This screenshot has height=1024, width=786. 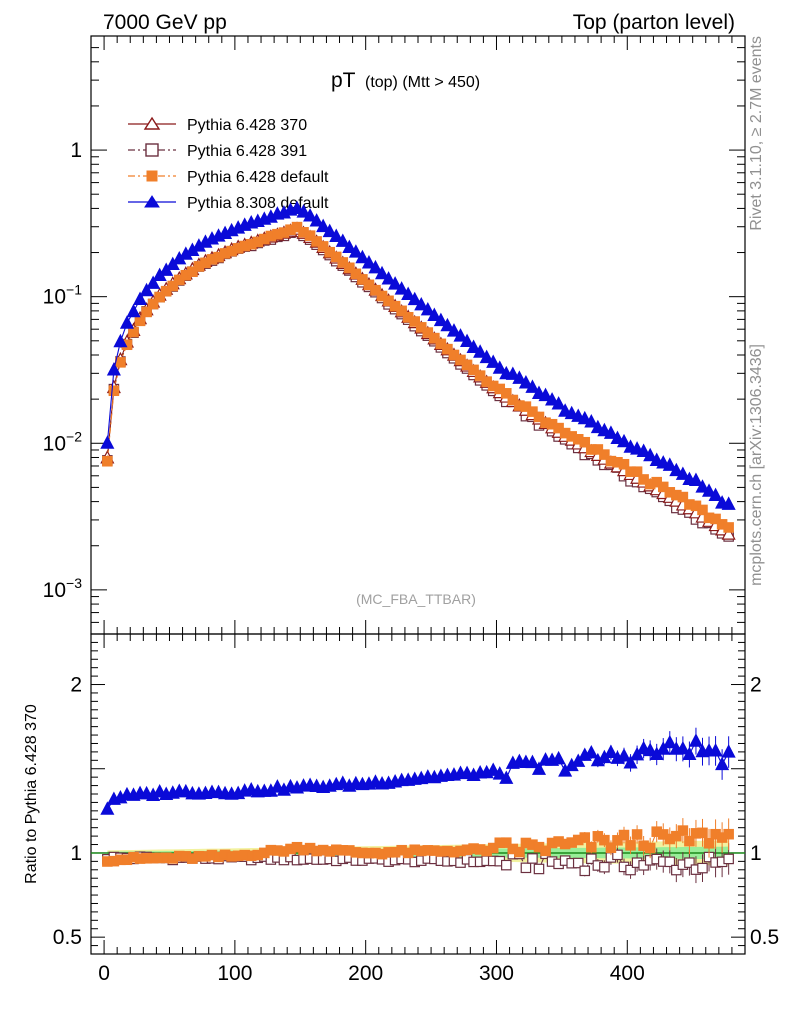 What do you see at coordinates (217, 151) in the screenshot?
I see `legend-item-pythia-6428-391: Pythia 6.428 391` at bounding box center [217, 151].